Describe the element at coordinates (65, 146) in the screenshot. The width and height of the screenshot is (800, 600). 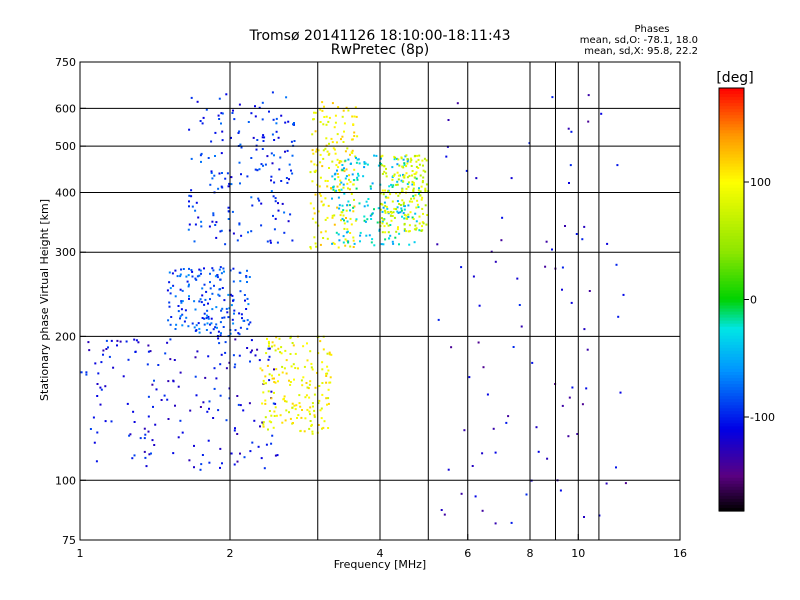
I see `y-tick-label: 500` at that location.